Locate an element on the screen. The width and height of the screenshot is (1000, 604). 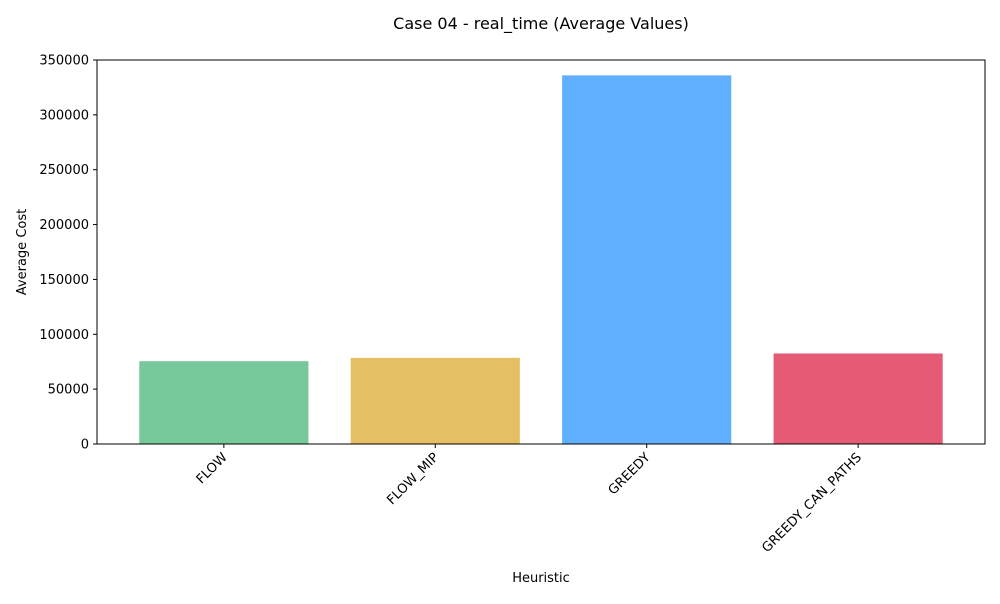
x-tick-label: FLOW is located at coordinates (212, 468).